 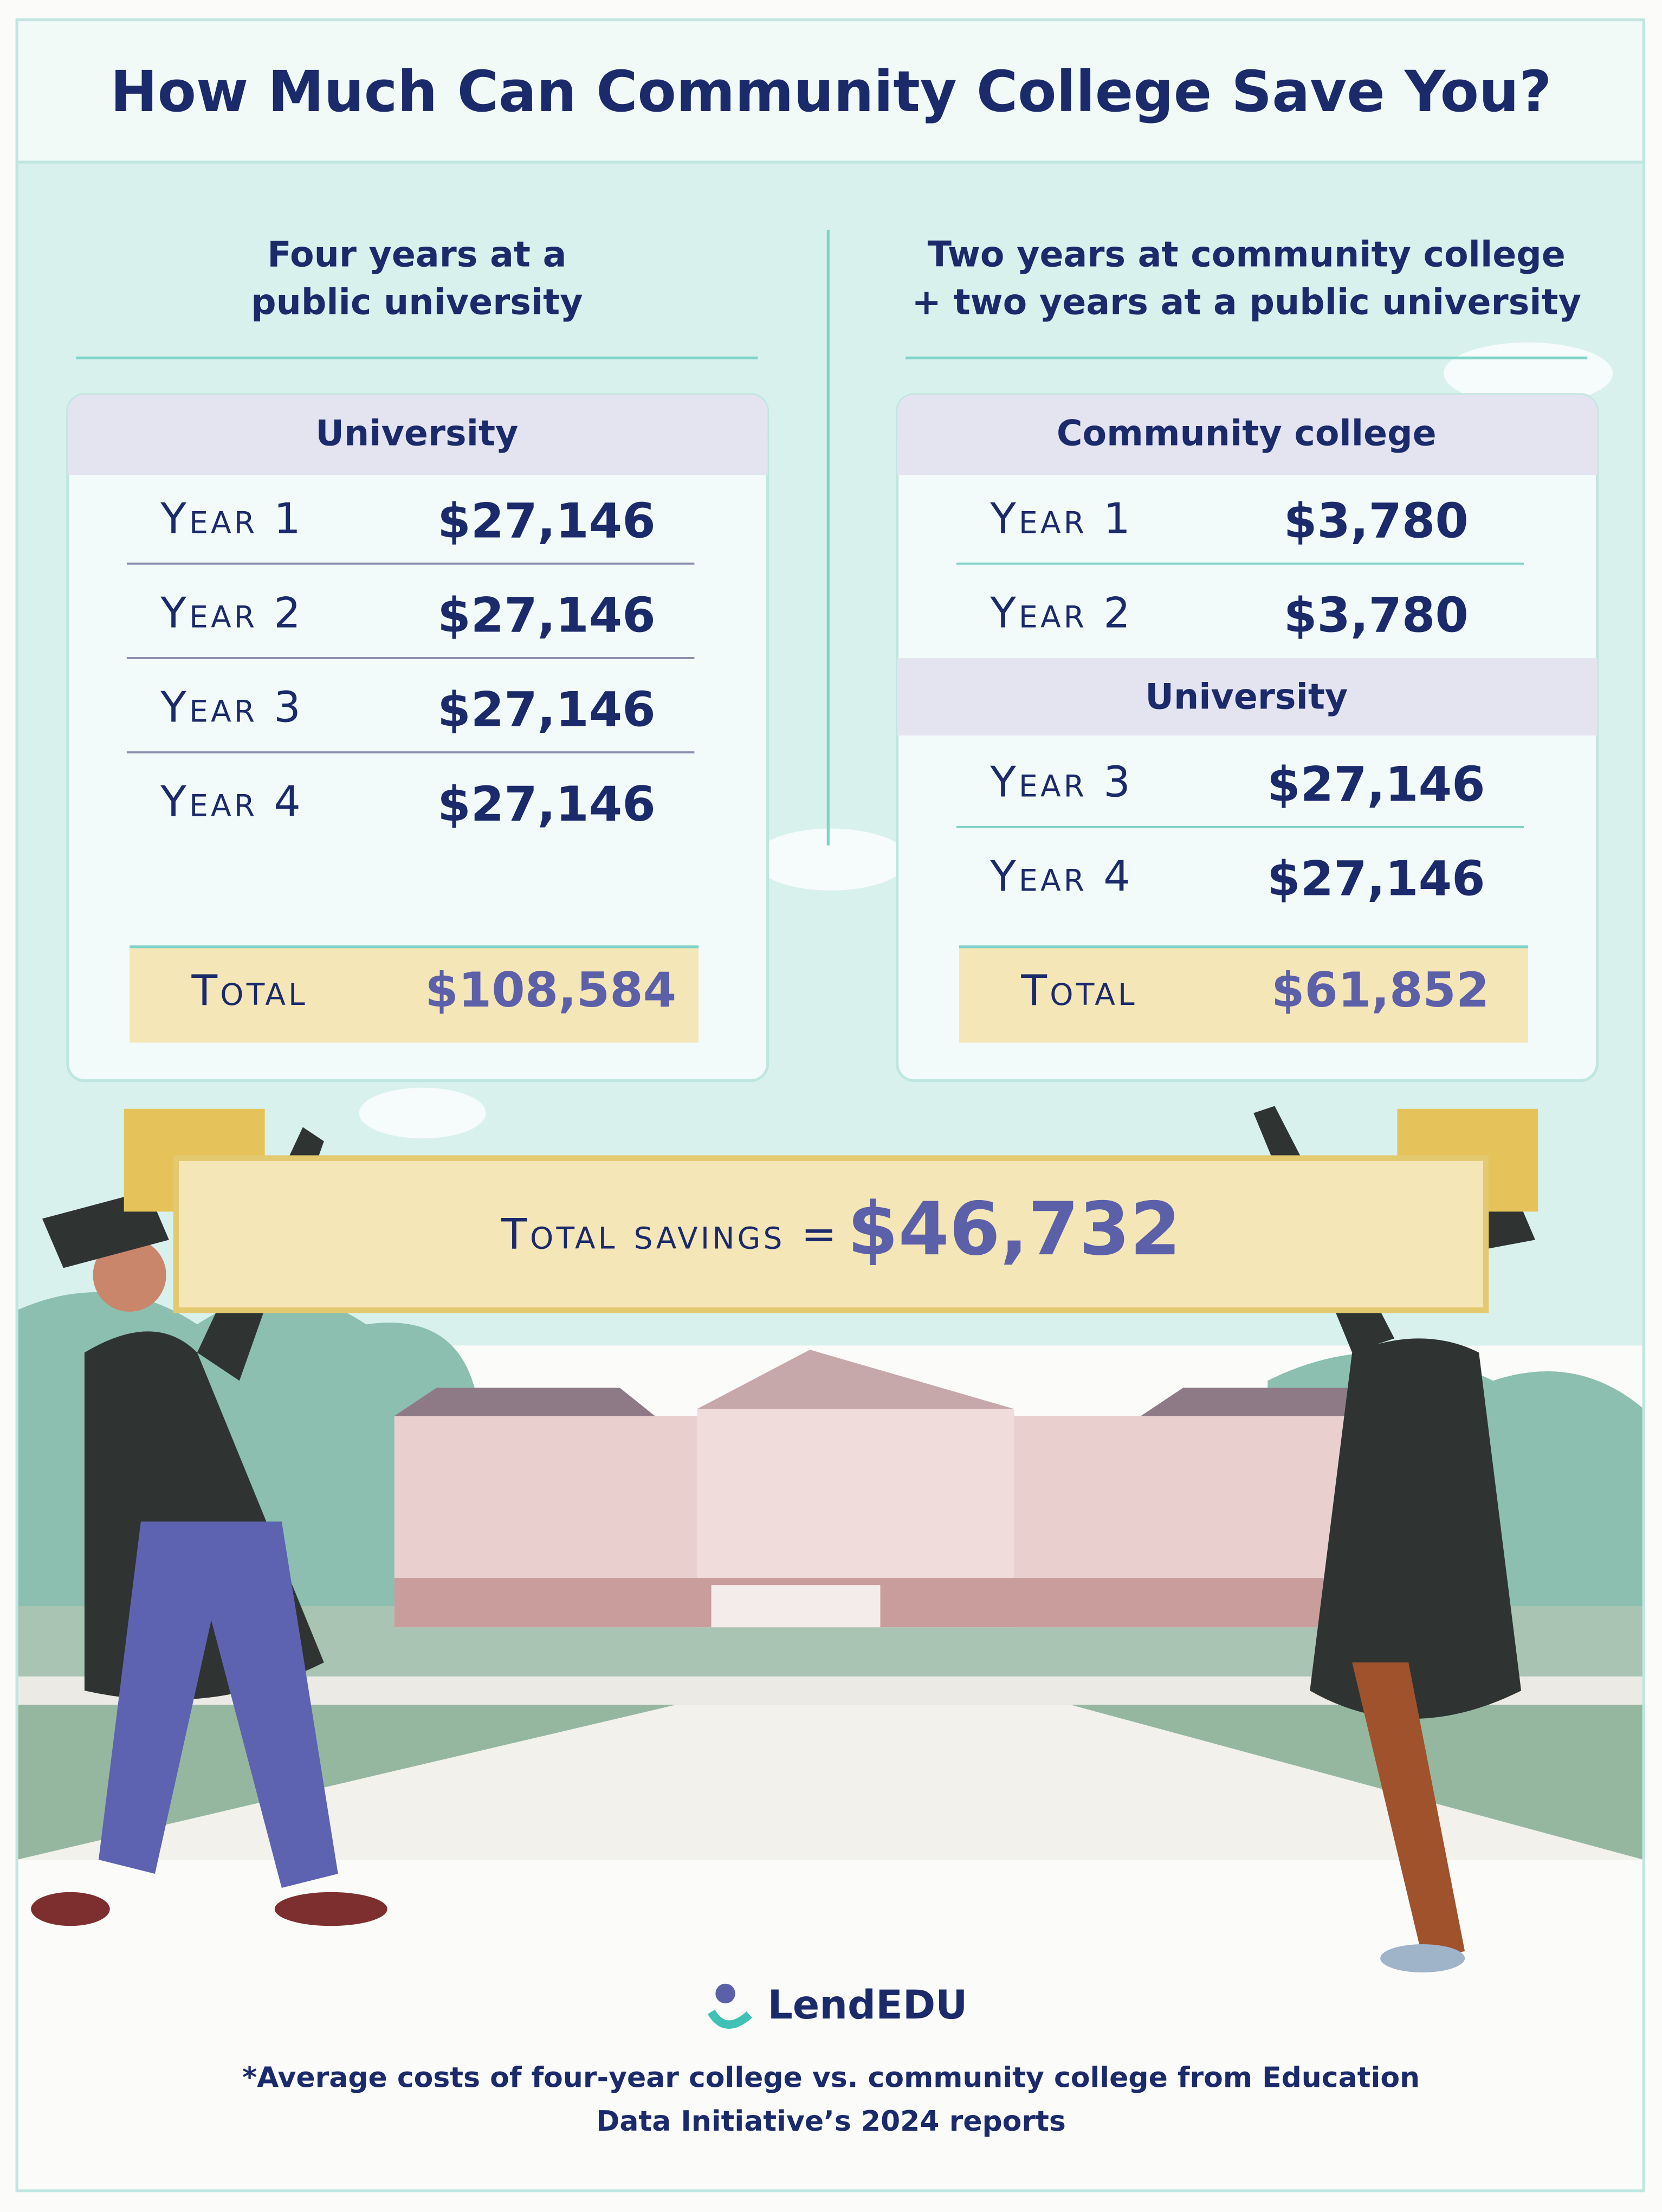 What do you see at coordinates (1380, 990) in the screenshot?
I see `total-value: $61,852` at bounding box center [1380, 990].